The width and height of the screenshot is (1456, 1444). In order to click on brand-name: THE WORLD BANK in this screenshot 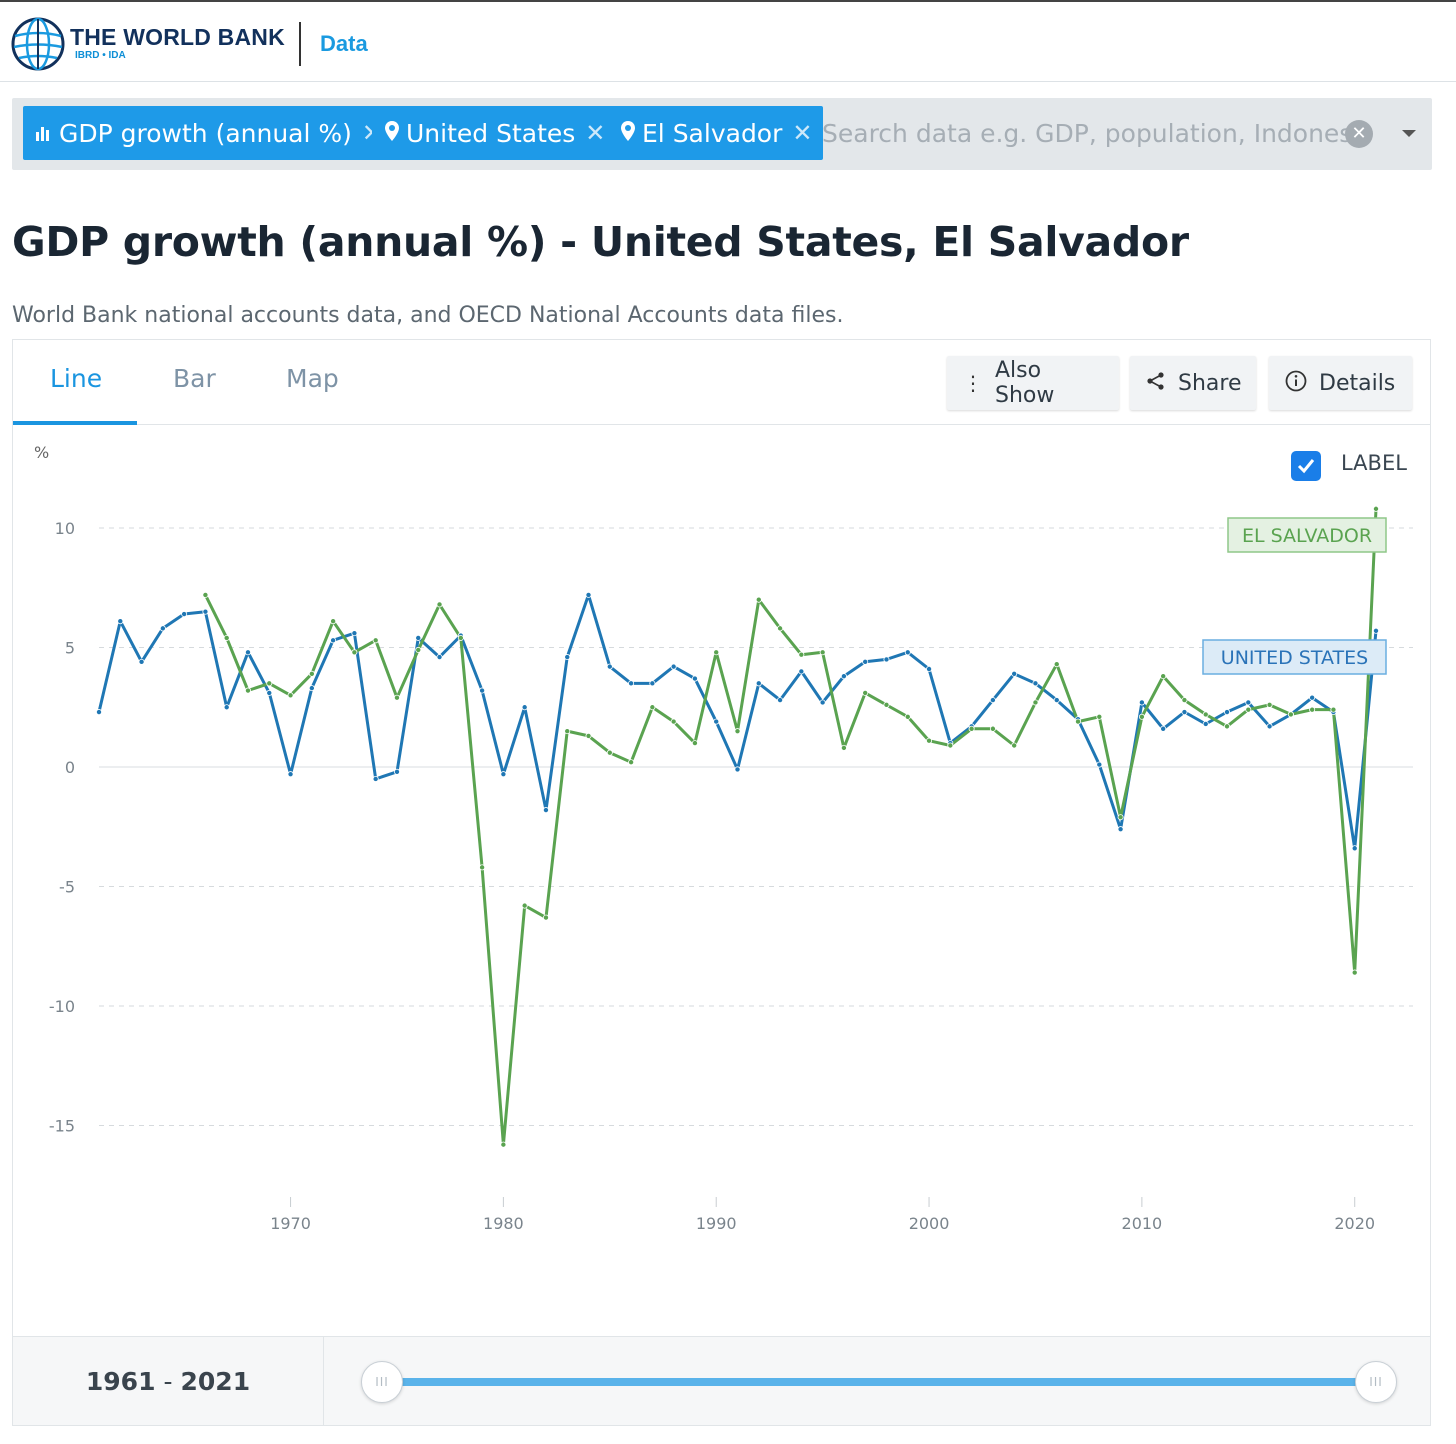, I will do `click(177, 37)`.